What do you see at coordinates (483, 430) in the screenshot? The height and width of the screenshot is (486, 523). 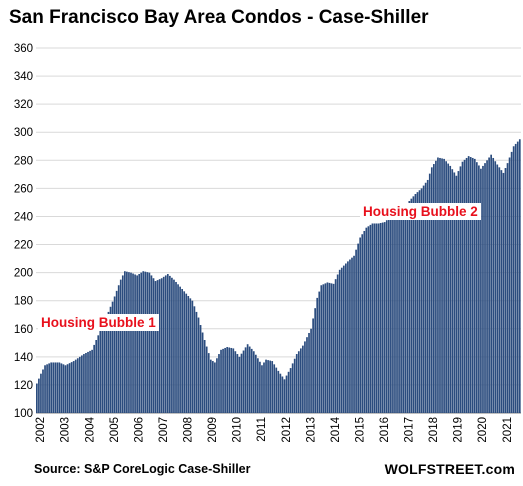 I see `x-tick-label: 2020` at bounding box center [483, 430].